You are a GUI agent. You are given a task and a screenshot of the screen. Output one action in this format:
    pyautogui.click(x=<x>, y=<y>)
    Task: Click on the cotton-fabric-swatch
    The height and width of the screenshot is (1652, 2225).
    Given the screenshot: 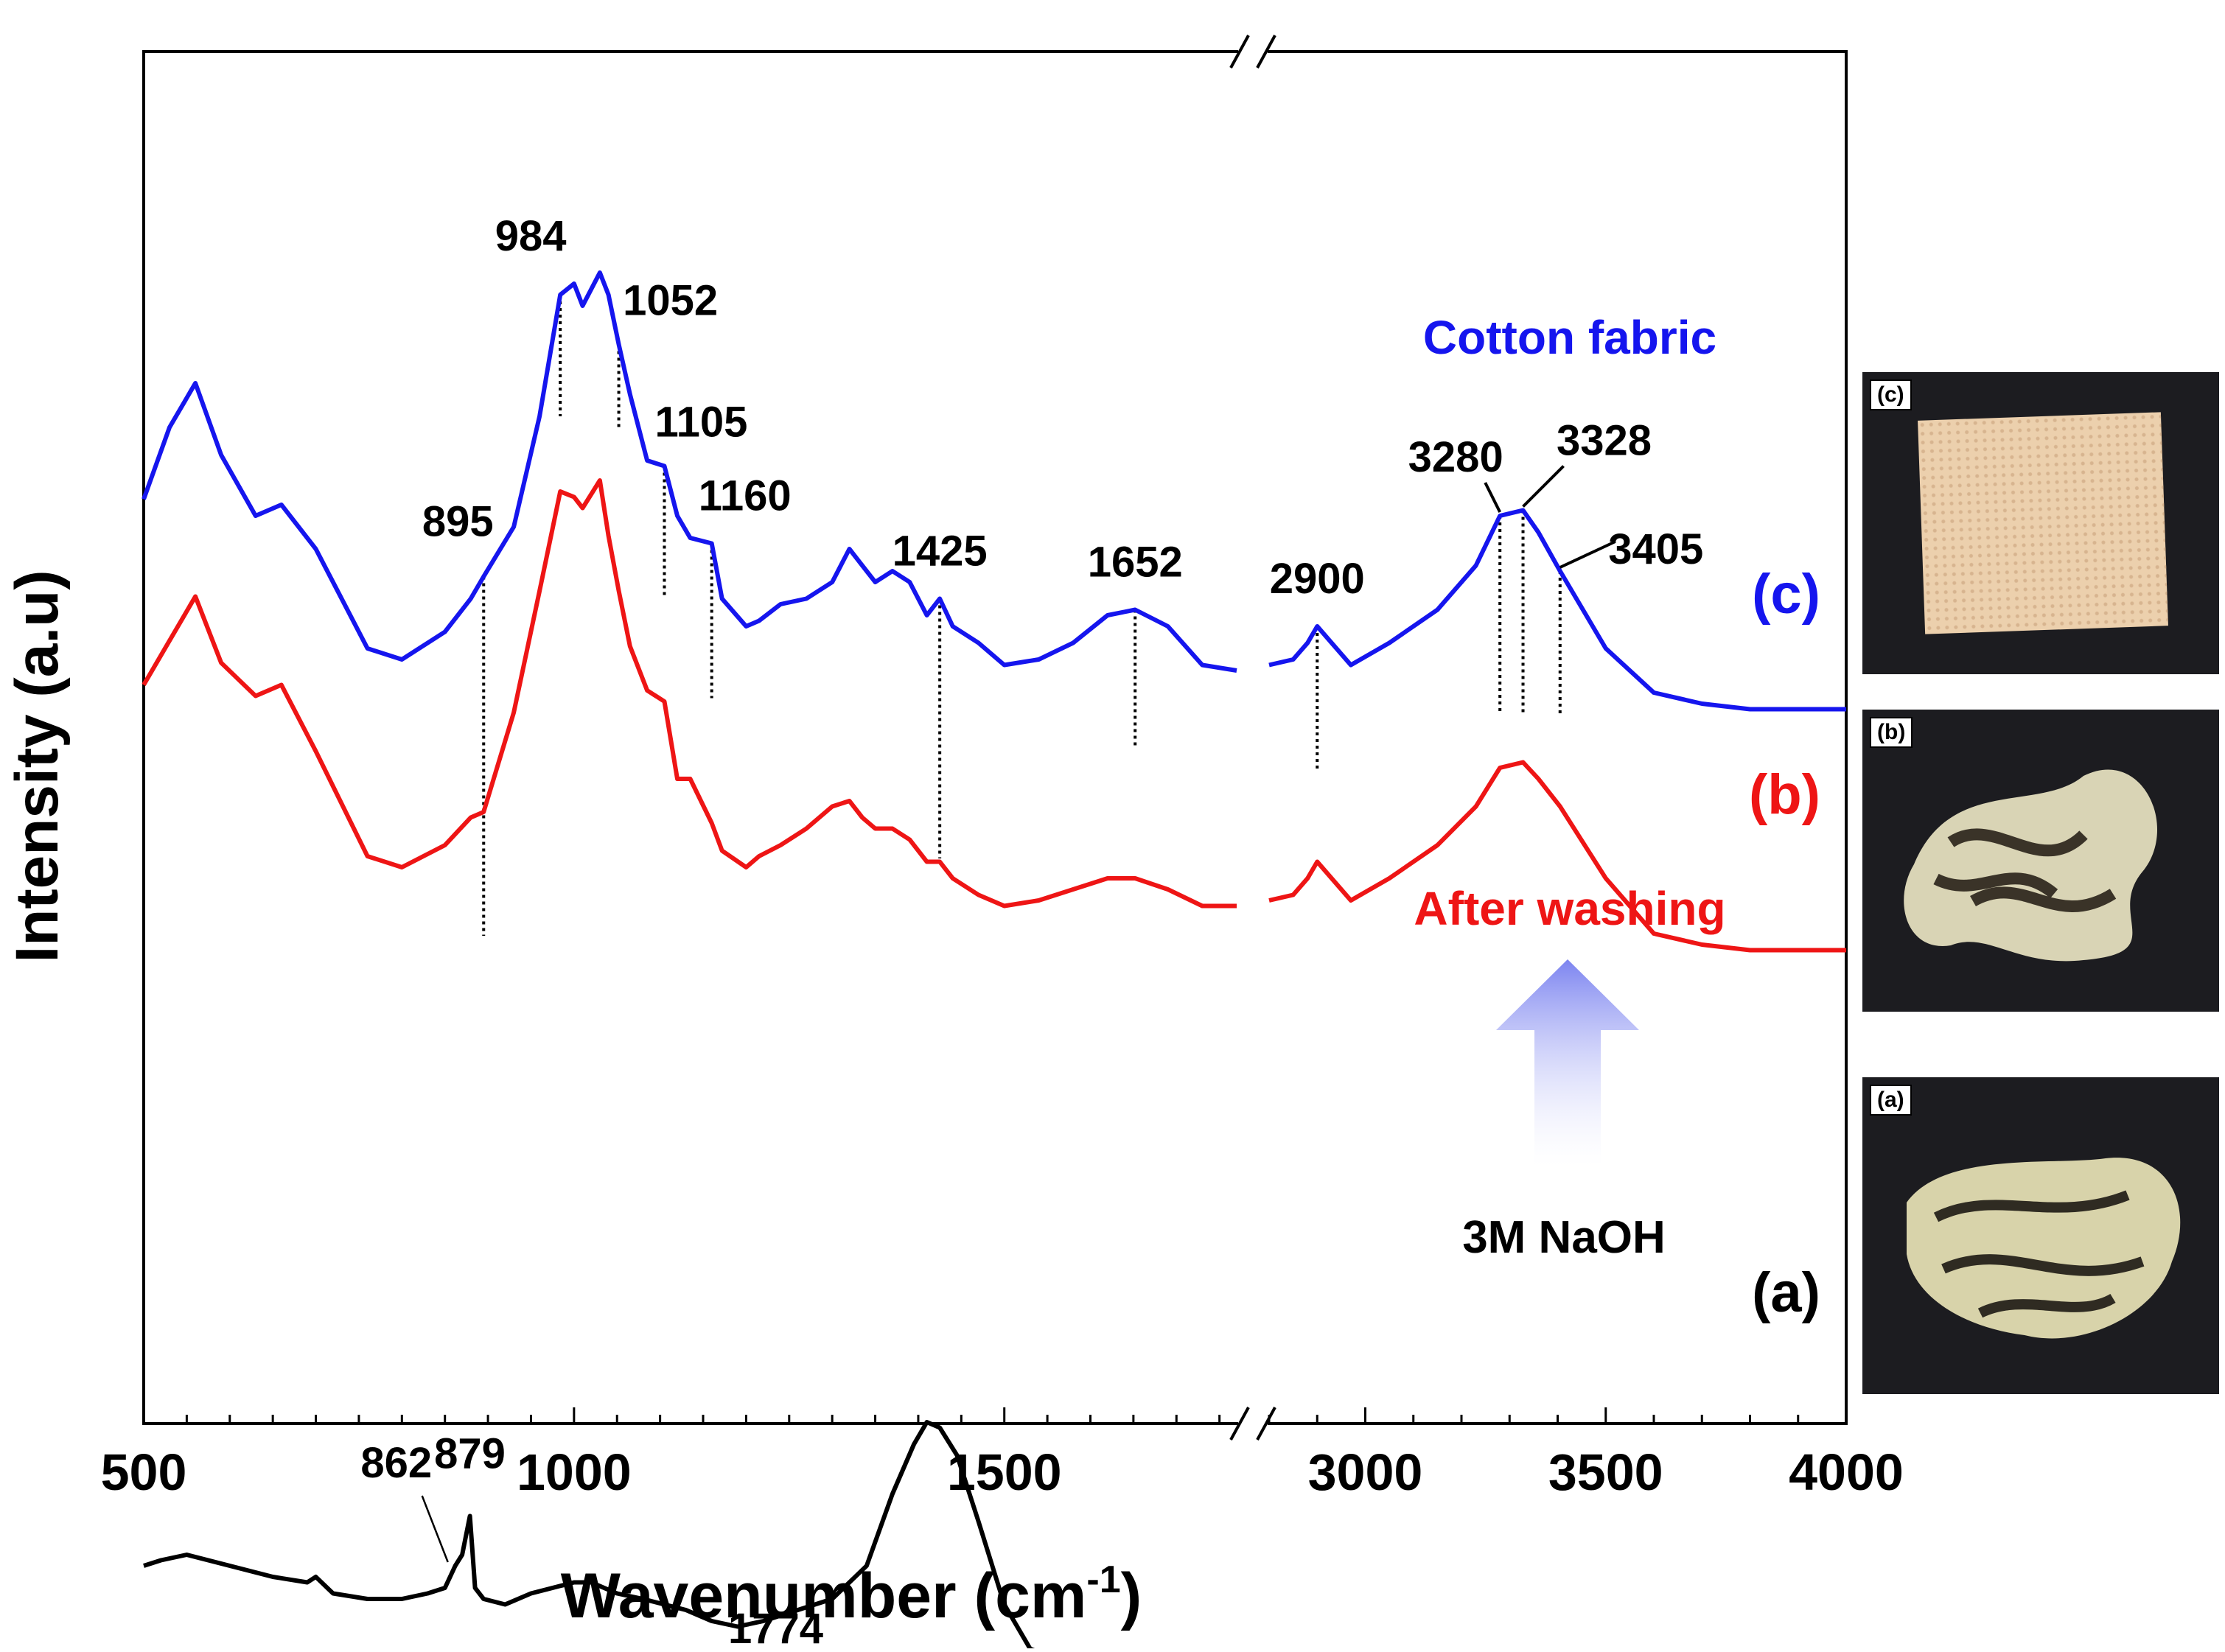 What is the action you would take?
    pyautogui.click(x=2043, y=523)
    